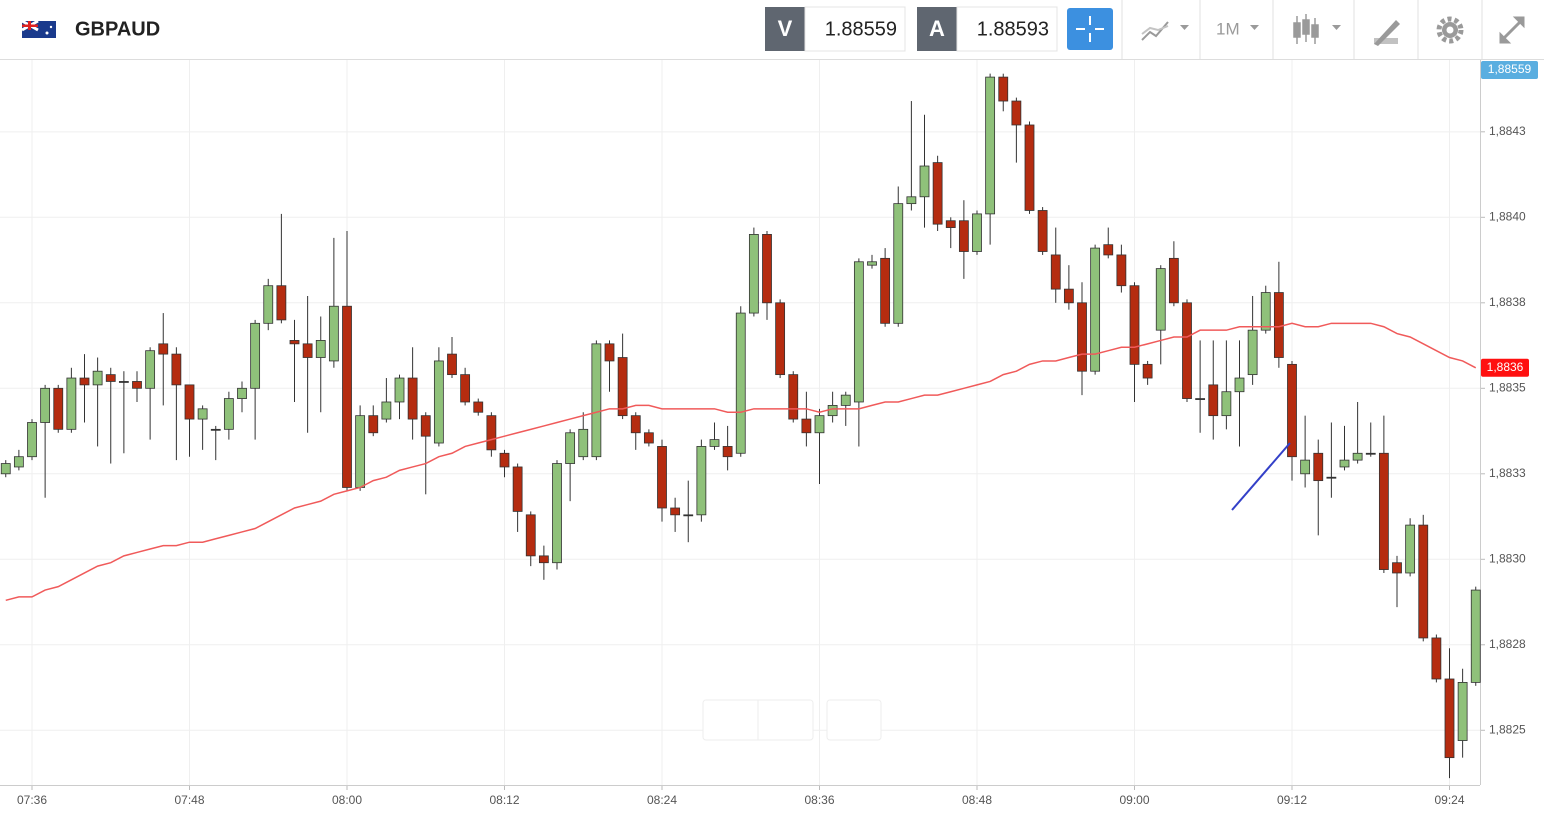 This screenshot has height=824, width=1544. I want to click on reset-control, so click(854, 720).